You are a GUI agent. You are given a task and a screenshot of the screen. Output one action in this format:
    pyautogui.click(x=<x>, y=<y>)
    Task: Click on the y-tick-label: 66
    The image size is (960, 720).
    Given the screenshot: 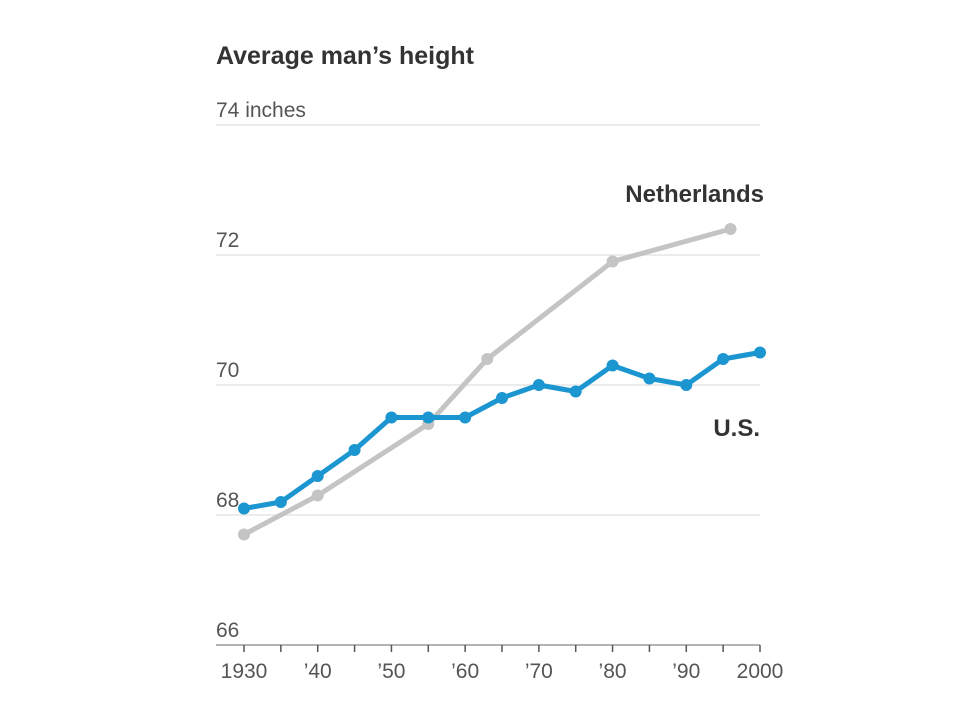 What is the action you would take?
    pyautogui.click(x=227, y=630)
    